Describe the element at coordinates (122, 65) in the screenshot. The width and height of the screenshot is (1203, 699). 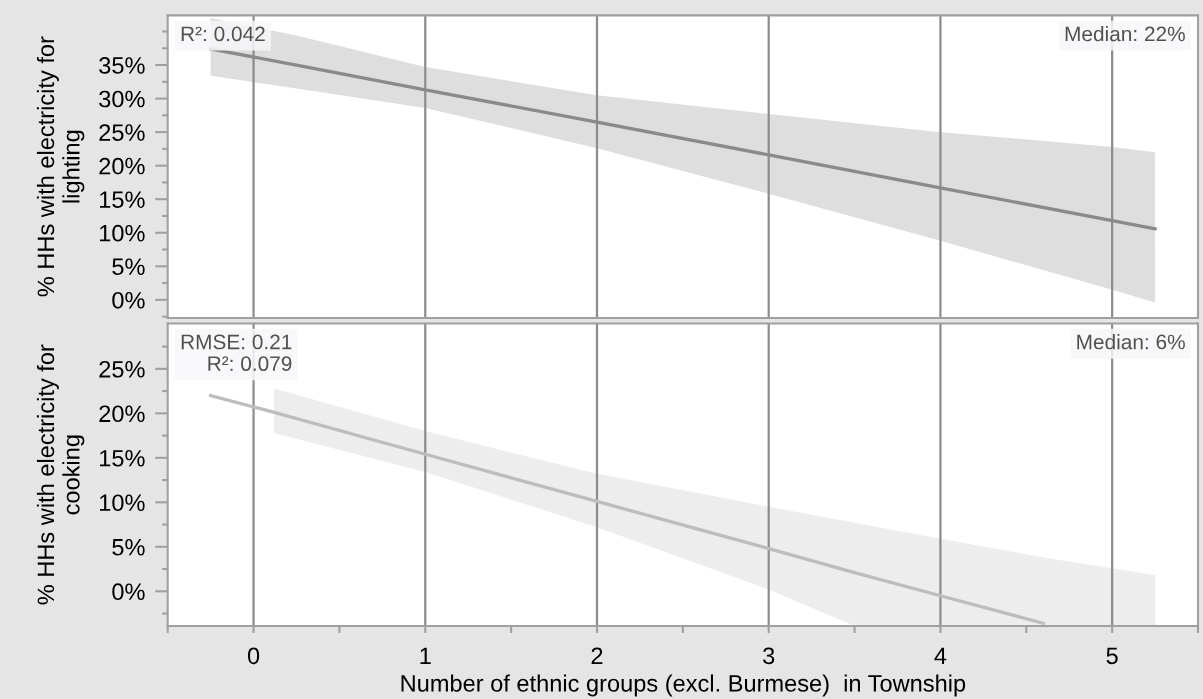
I see `y-tick-label: 35%` at that location.